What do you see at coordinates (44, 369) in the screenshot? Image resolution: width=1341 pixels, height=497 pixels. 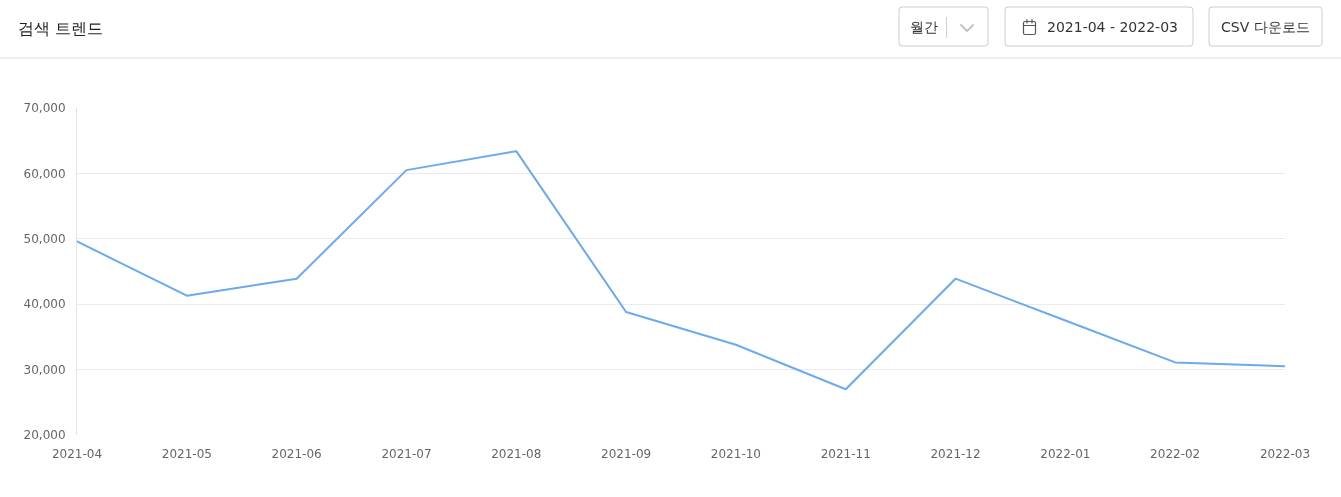 I see `y-tick-label: 30,000` at bounding box center [44, 369].